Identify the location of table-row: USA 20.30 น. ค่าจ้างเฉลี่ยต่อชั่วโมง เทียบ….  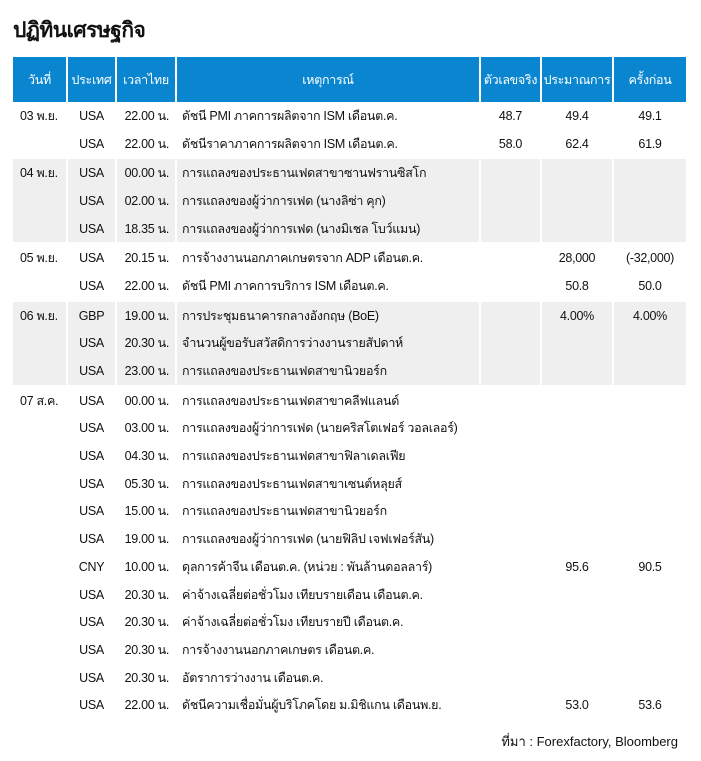
(349, 622).